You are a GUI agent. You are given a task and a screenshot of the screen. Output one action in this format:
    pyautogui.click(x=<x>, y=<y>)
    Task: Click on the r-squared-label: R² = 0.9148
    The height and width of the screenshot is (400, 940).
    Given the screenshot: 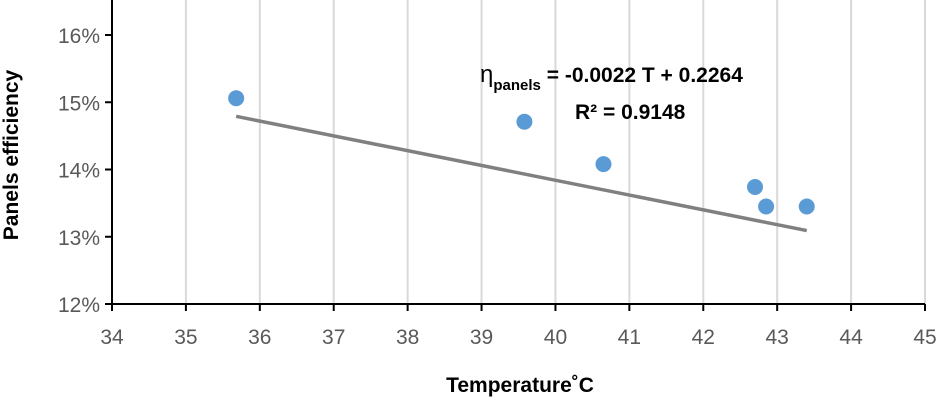 What is the action you would take?
    pyautogui.click(x=630, y=112)
    